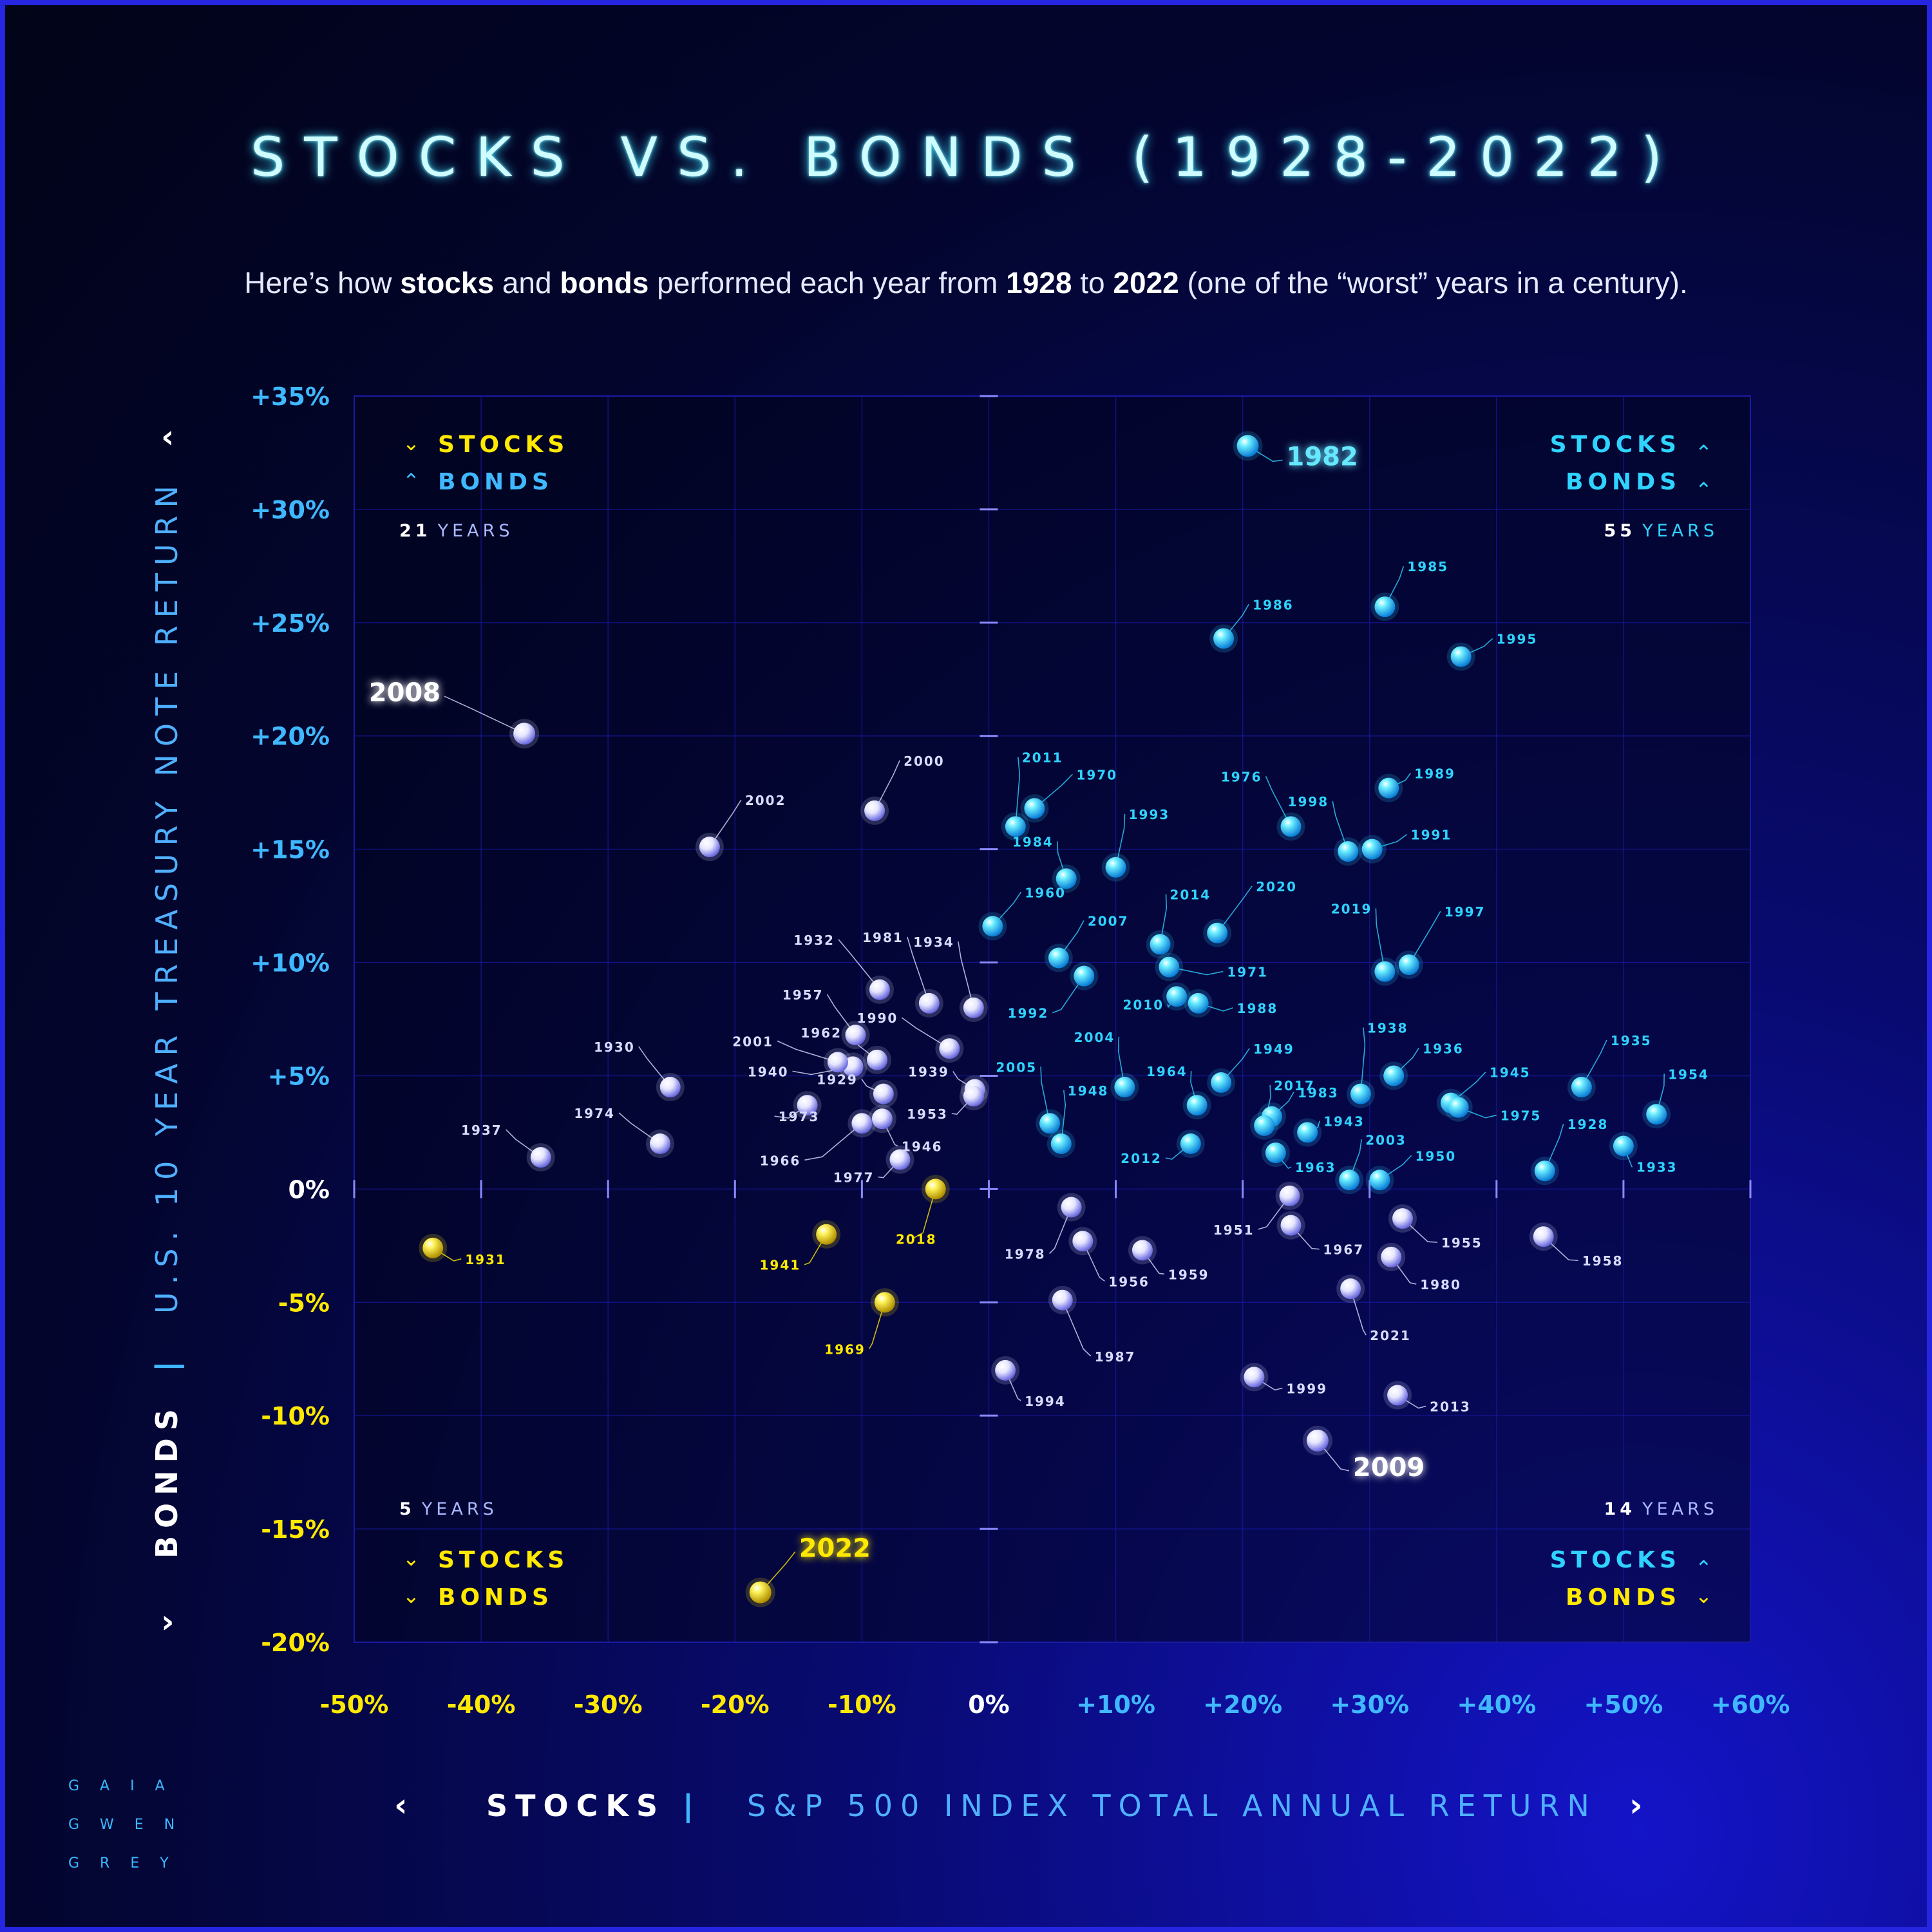  I want to click on x-tick-label: +40%, so click(1496, 1704).